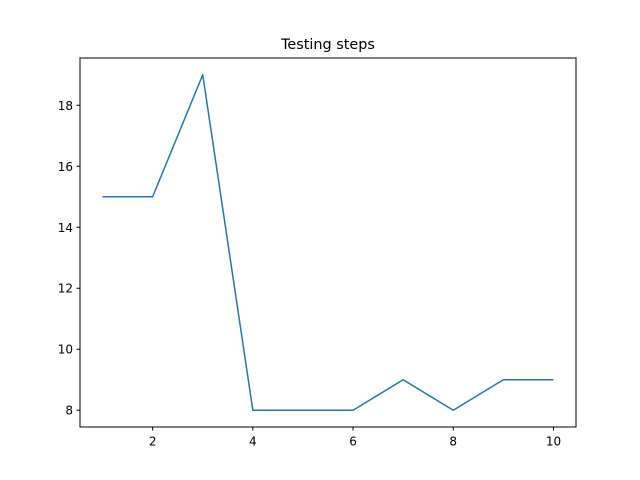 This screenshot has width=640, height=480. Describe the element at coordinates (353, 442) in the screenshot. I see `x-tick-label: 6` at that location.